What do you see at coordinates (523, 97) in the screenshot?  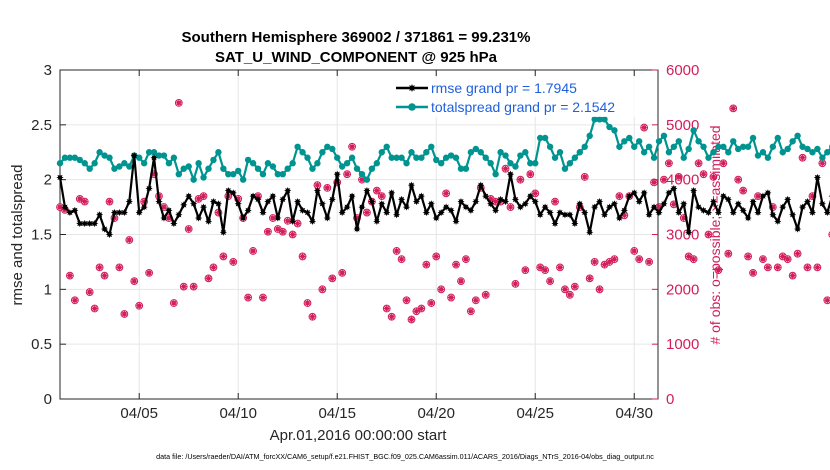 I see `legend-box` at bounding box center [523, 97].